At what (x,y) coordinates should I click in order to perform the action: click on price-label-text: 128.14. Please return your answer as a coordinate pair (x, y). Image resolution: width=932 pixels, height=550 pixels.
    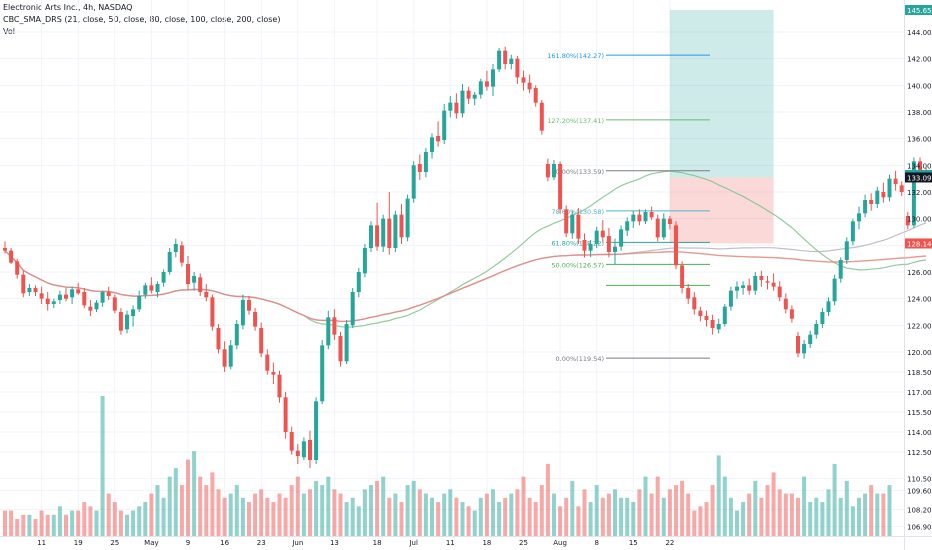
    Looking at the image, I should click on (919, 244).